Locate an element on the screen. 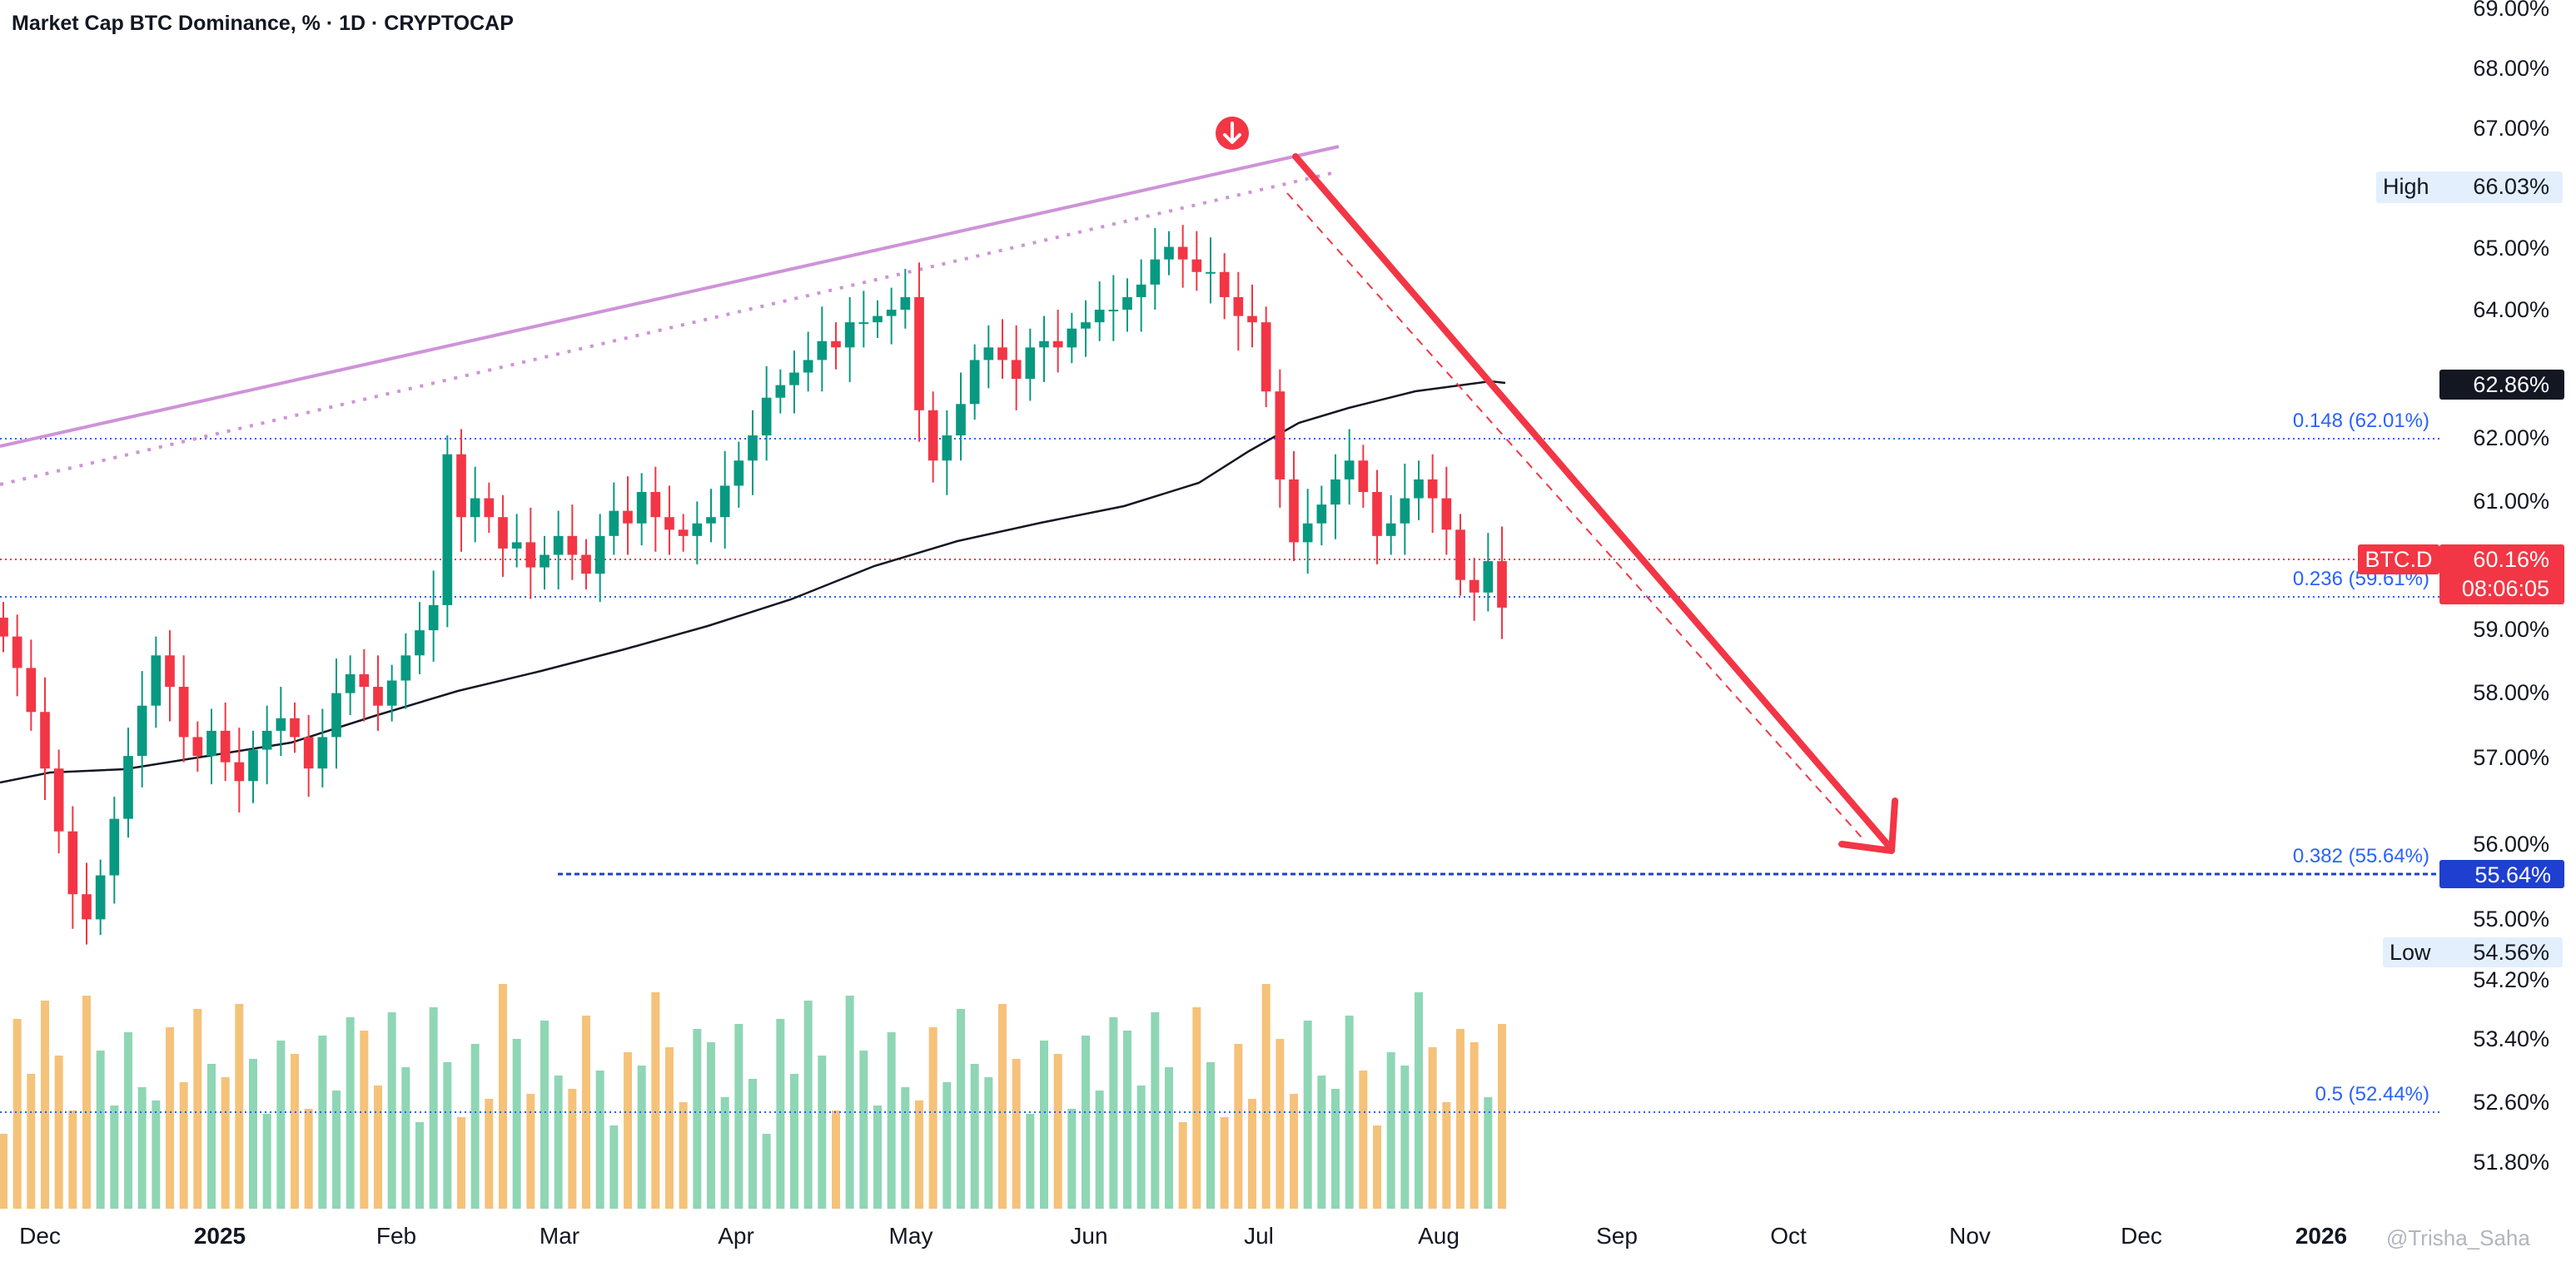  x-tick-label: Sep is located at coordinates (1617, 1236).